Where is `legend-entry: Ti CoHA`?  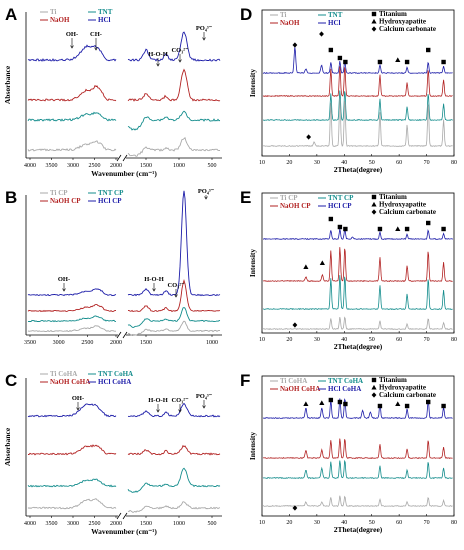
legend-entry: Ti CoHA is located at coordinates (293, 381).